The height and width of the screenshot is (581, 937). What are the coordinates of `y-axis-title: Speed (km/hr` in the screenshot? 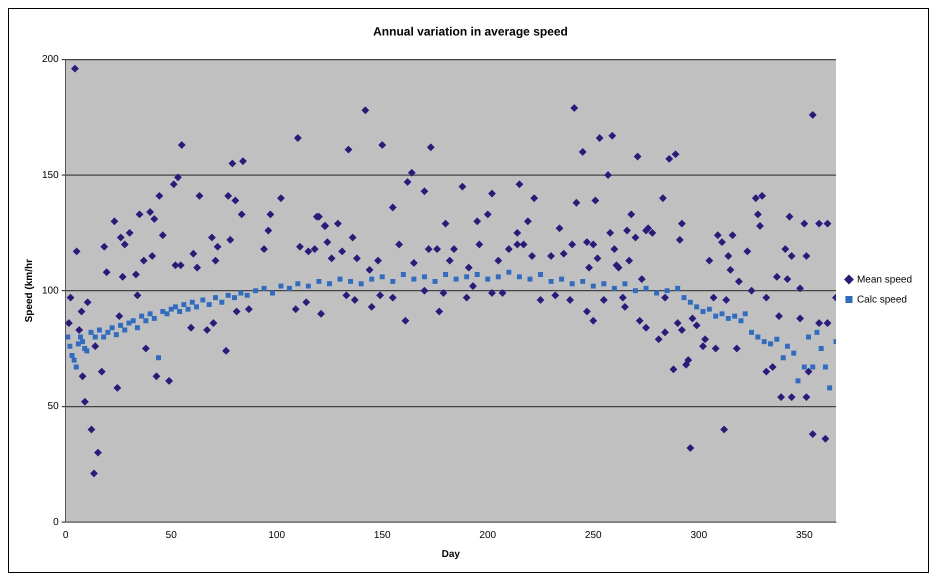 It's located at (29, 290).